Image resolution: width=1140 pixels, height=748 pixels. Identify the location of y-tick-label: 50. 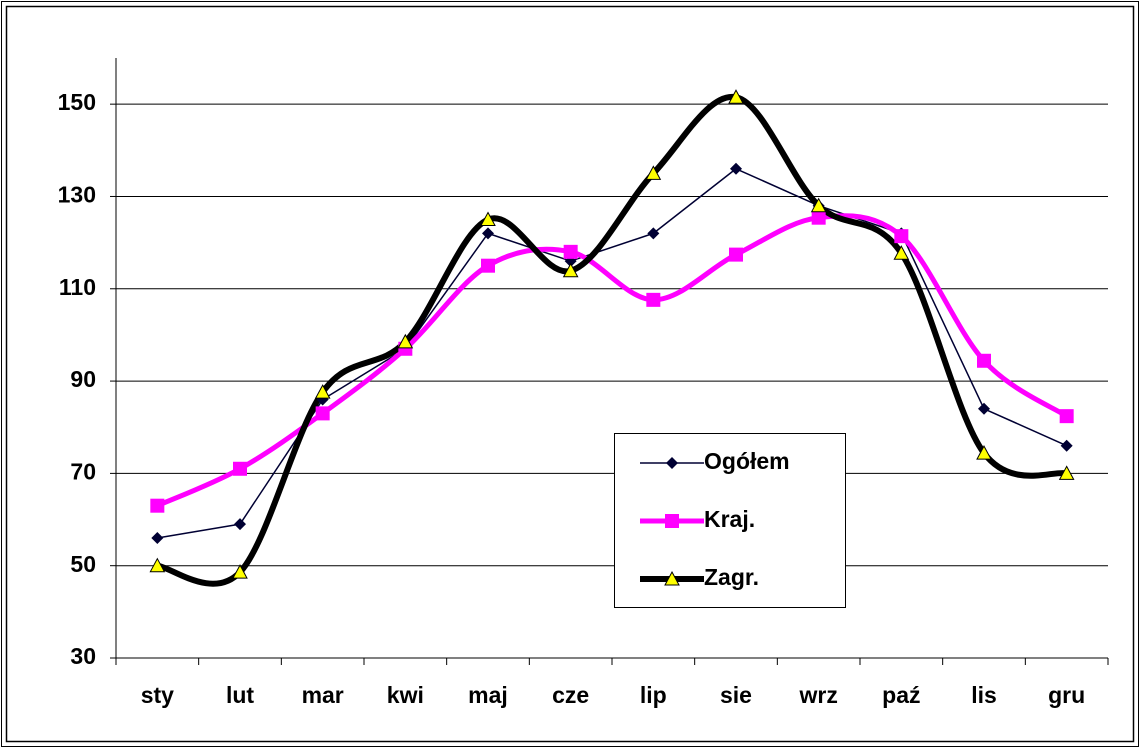
(83, 564).